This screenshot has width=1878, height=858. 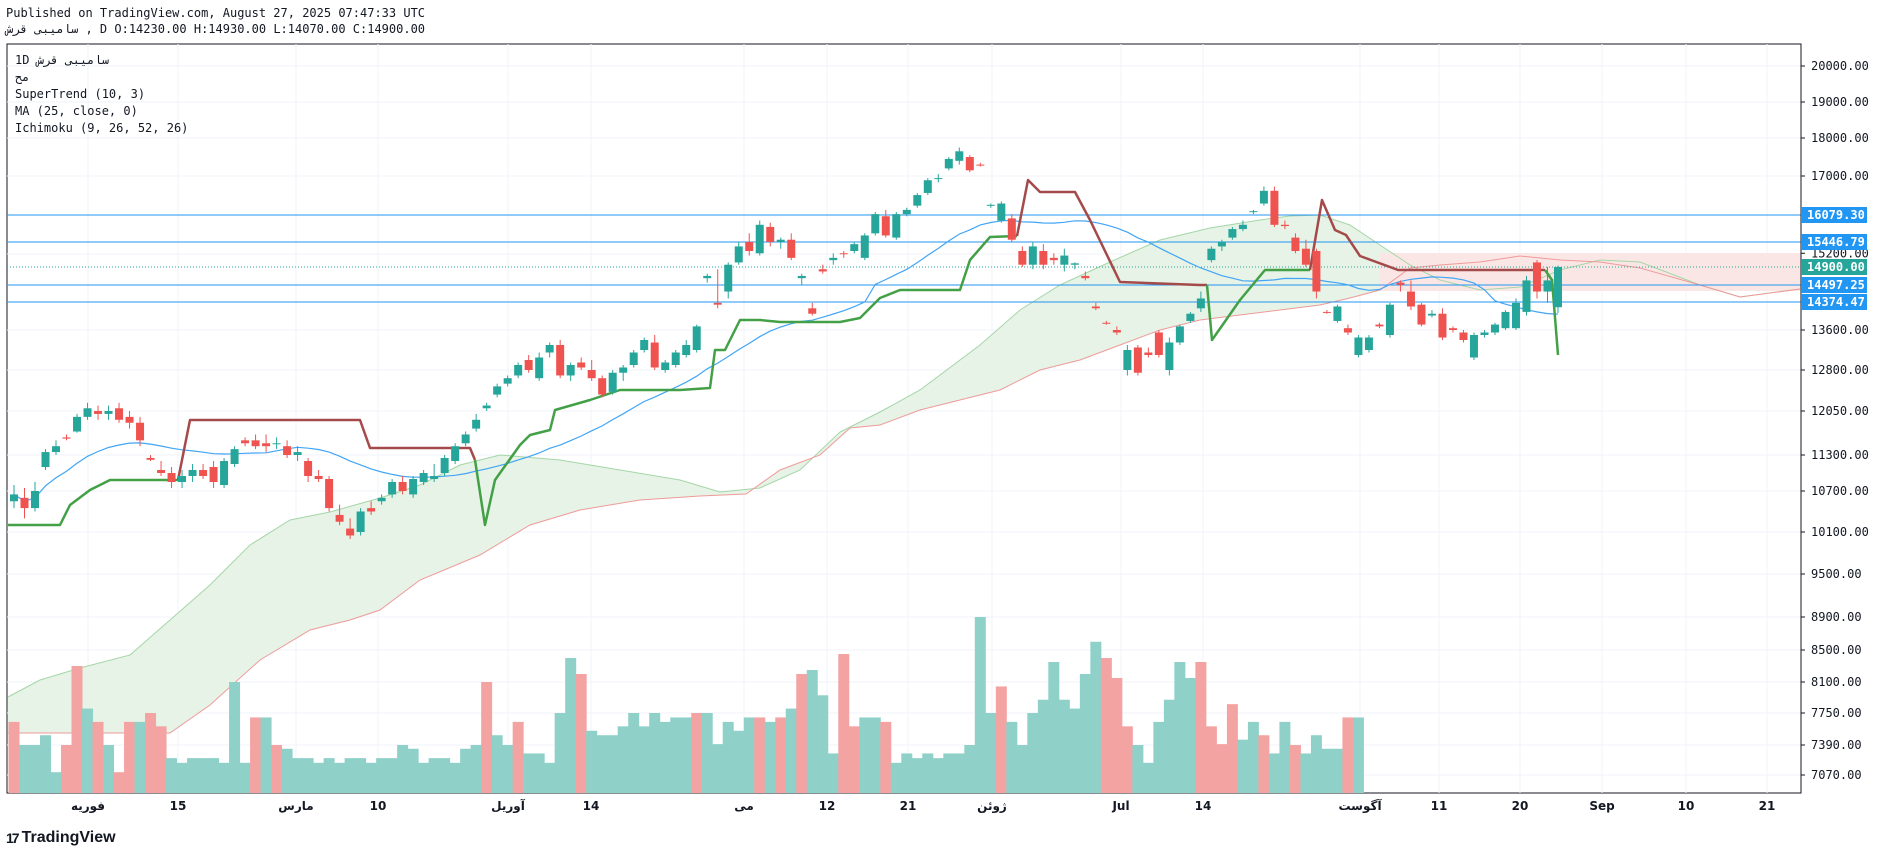 I want to click on price-badge-bg, so click(x=1834, y=215).